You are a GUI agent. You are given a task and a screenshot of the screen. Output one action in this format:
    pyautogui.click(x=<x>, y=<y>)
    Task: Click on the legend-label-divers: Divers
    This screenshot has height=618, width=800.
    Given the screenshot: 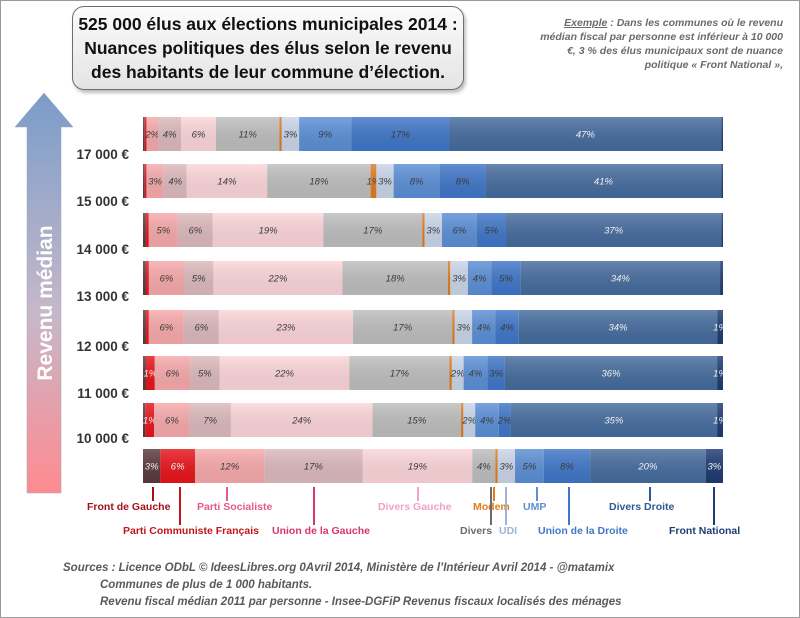 What is the action you would take?
    pyautogui.click(x=476, y=531)
    